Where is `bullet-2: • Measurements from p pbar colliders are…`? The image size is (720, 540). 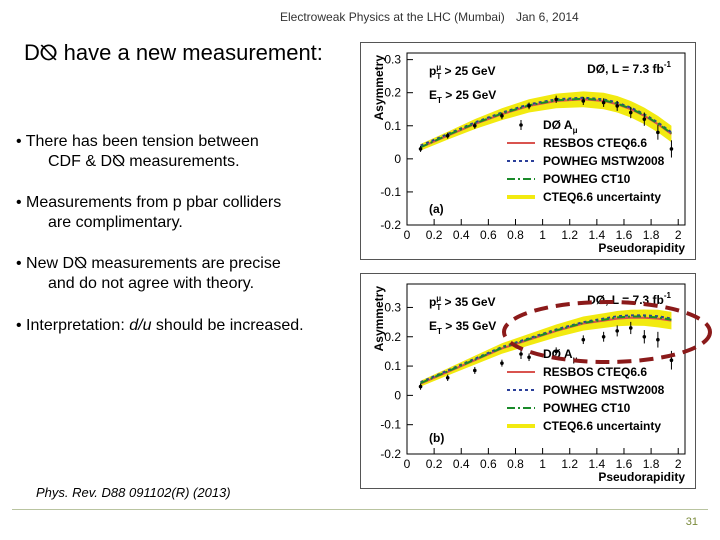
bullet-2: • Measurements from p pbar colliders are… is located at coordinates (191, 213).